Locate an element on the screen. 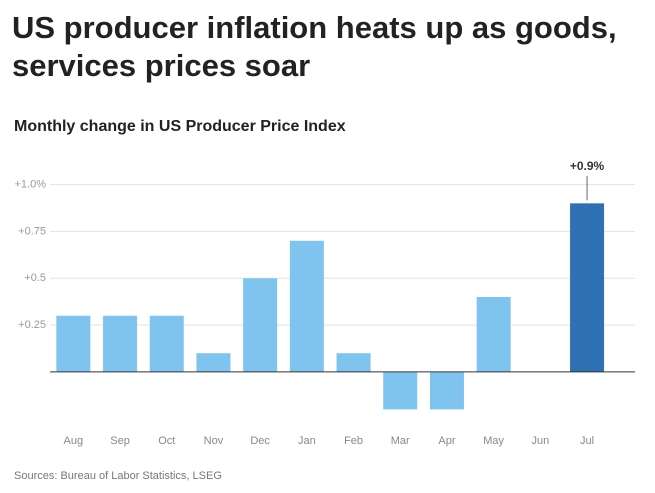  x-tick-label: Sep is located at coordinates (120, 441).